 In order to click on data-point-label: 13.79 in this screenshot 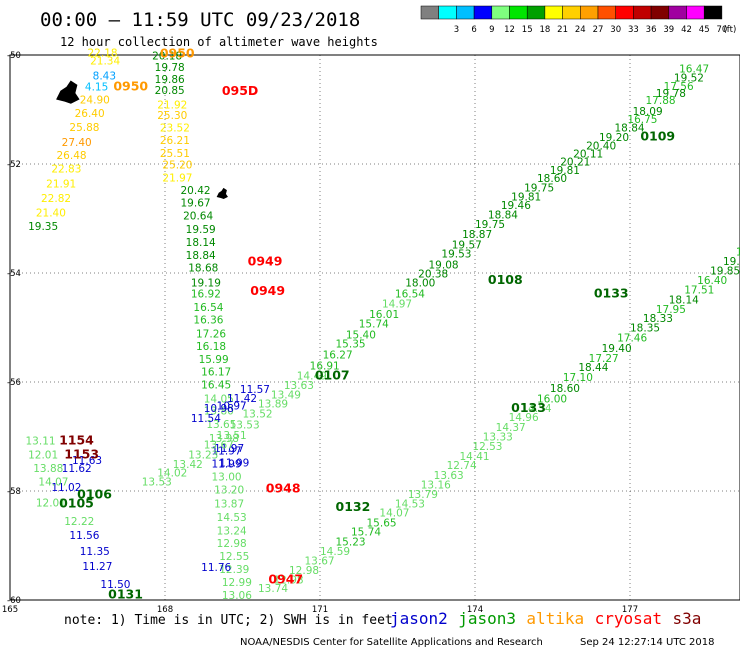, I will do `click(423, 495)`.